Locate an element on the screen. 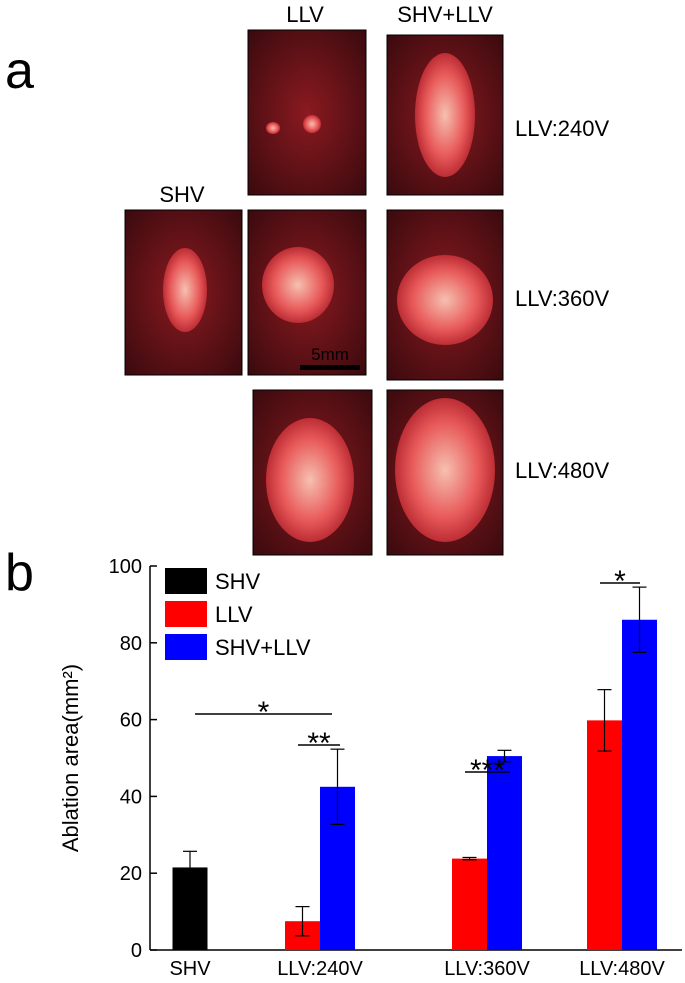 The width and height of the screenshot is (685, 983). y-tick-label: 40 is located at coordinates (131, 797).